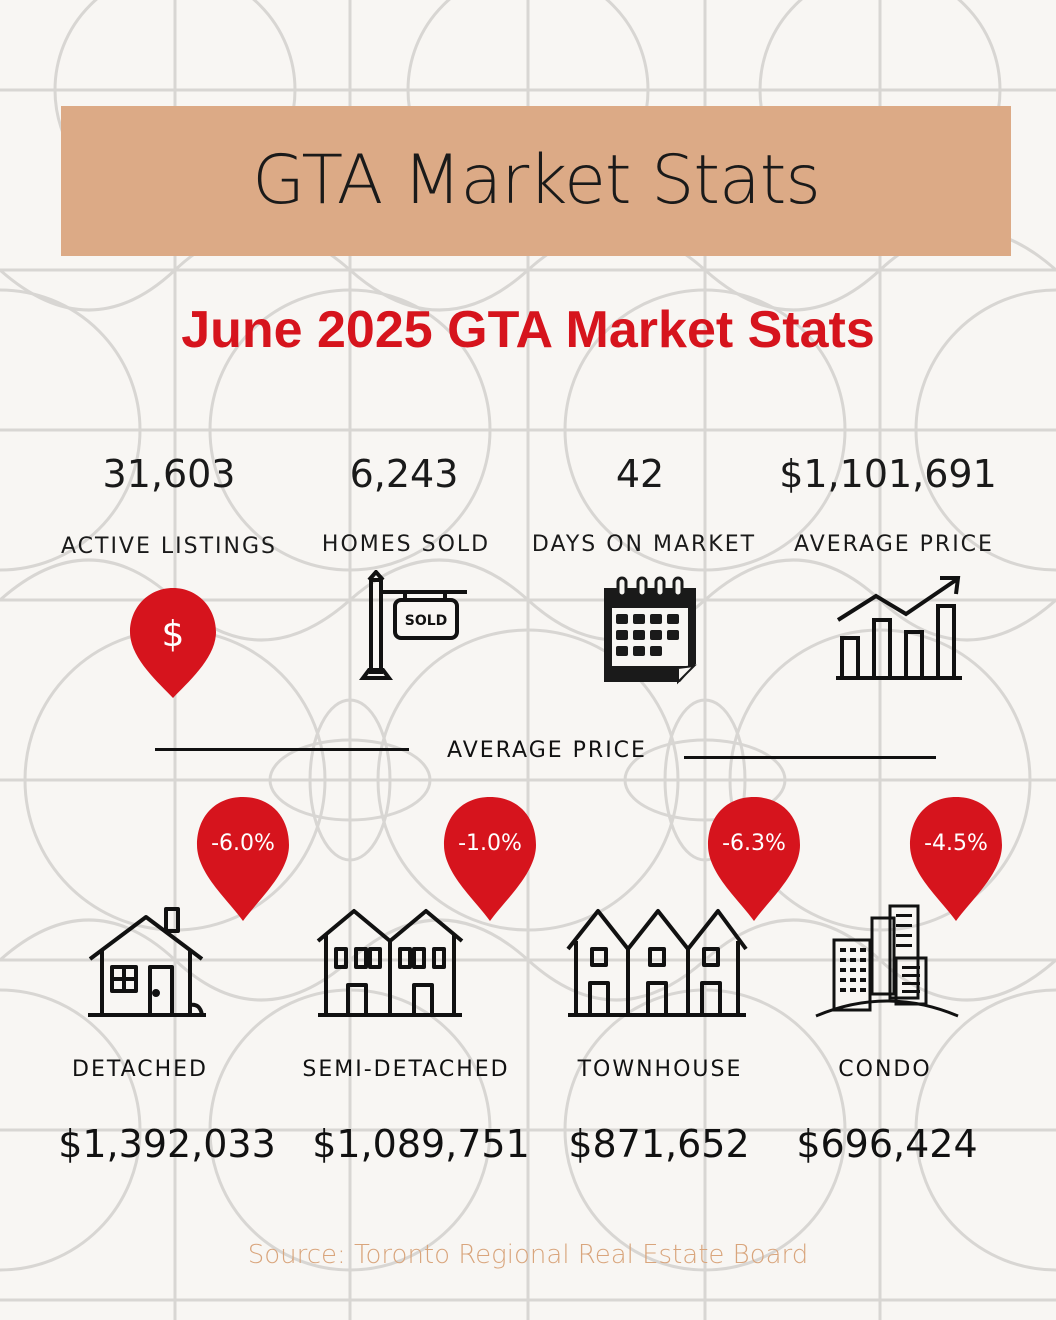 This screenshot has width=1056, height=1320. I want to click on header-band, so click(536, 181).